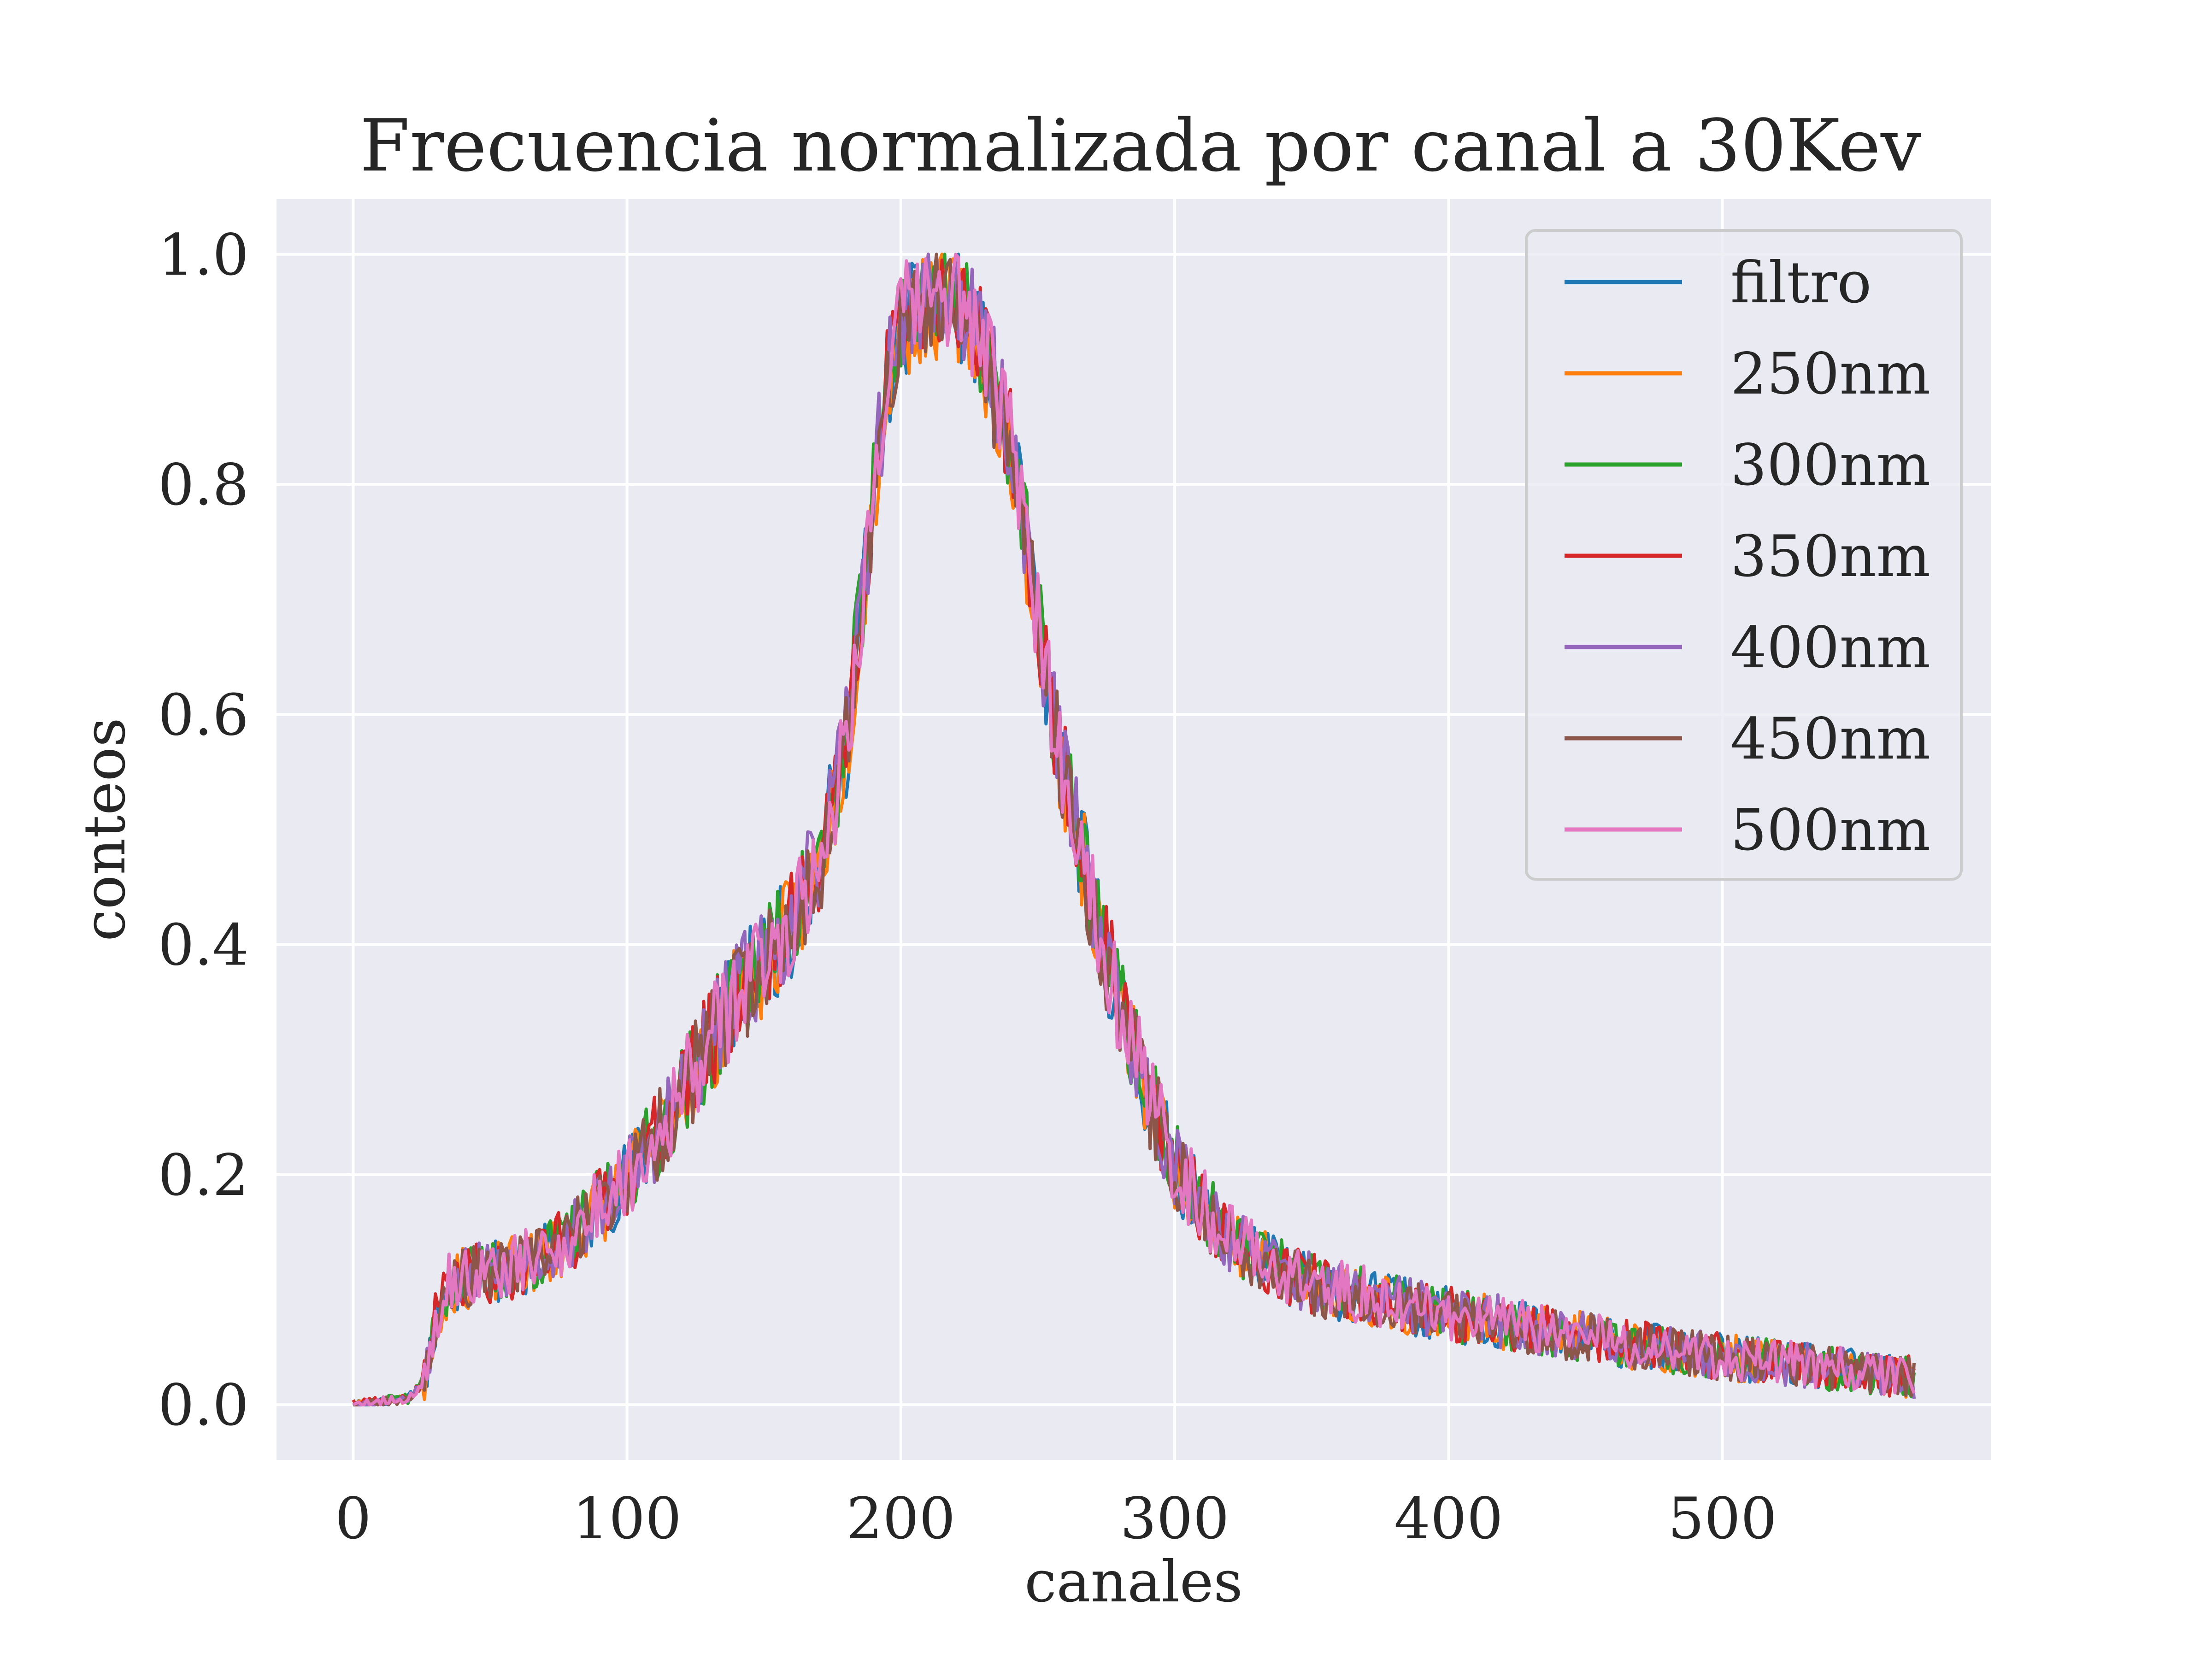 This screenshot has height=1659, width=2212. I want to click on x-axis-label: canales, so click(1133, 1582).